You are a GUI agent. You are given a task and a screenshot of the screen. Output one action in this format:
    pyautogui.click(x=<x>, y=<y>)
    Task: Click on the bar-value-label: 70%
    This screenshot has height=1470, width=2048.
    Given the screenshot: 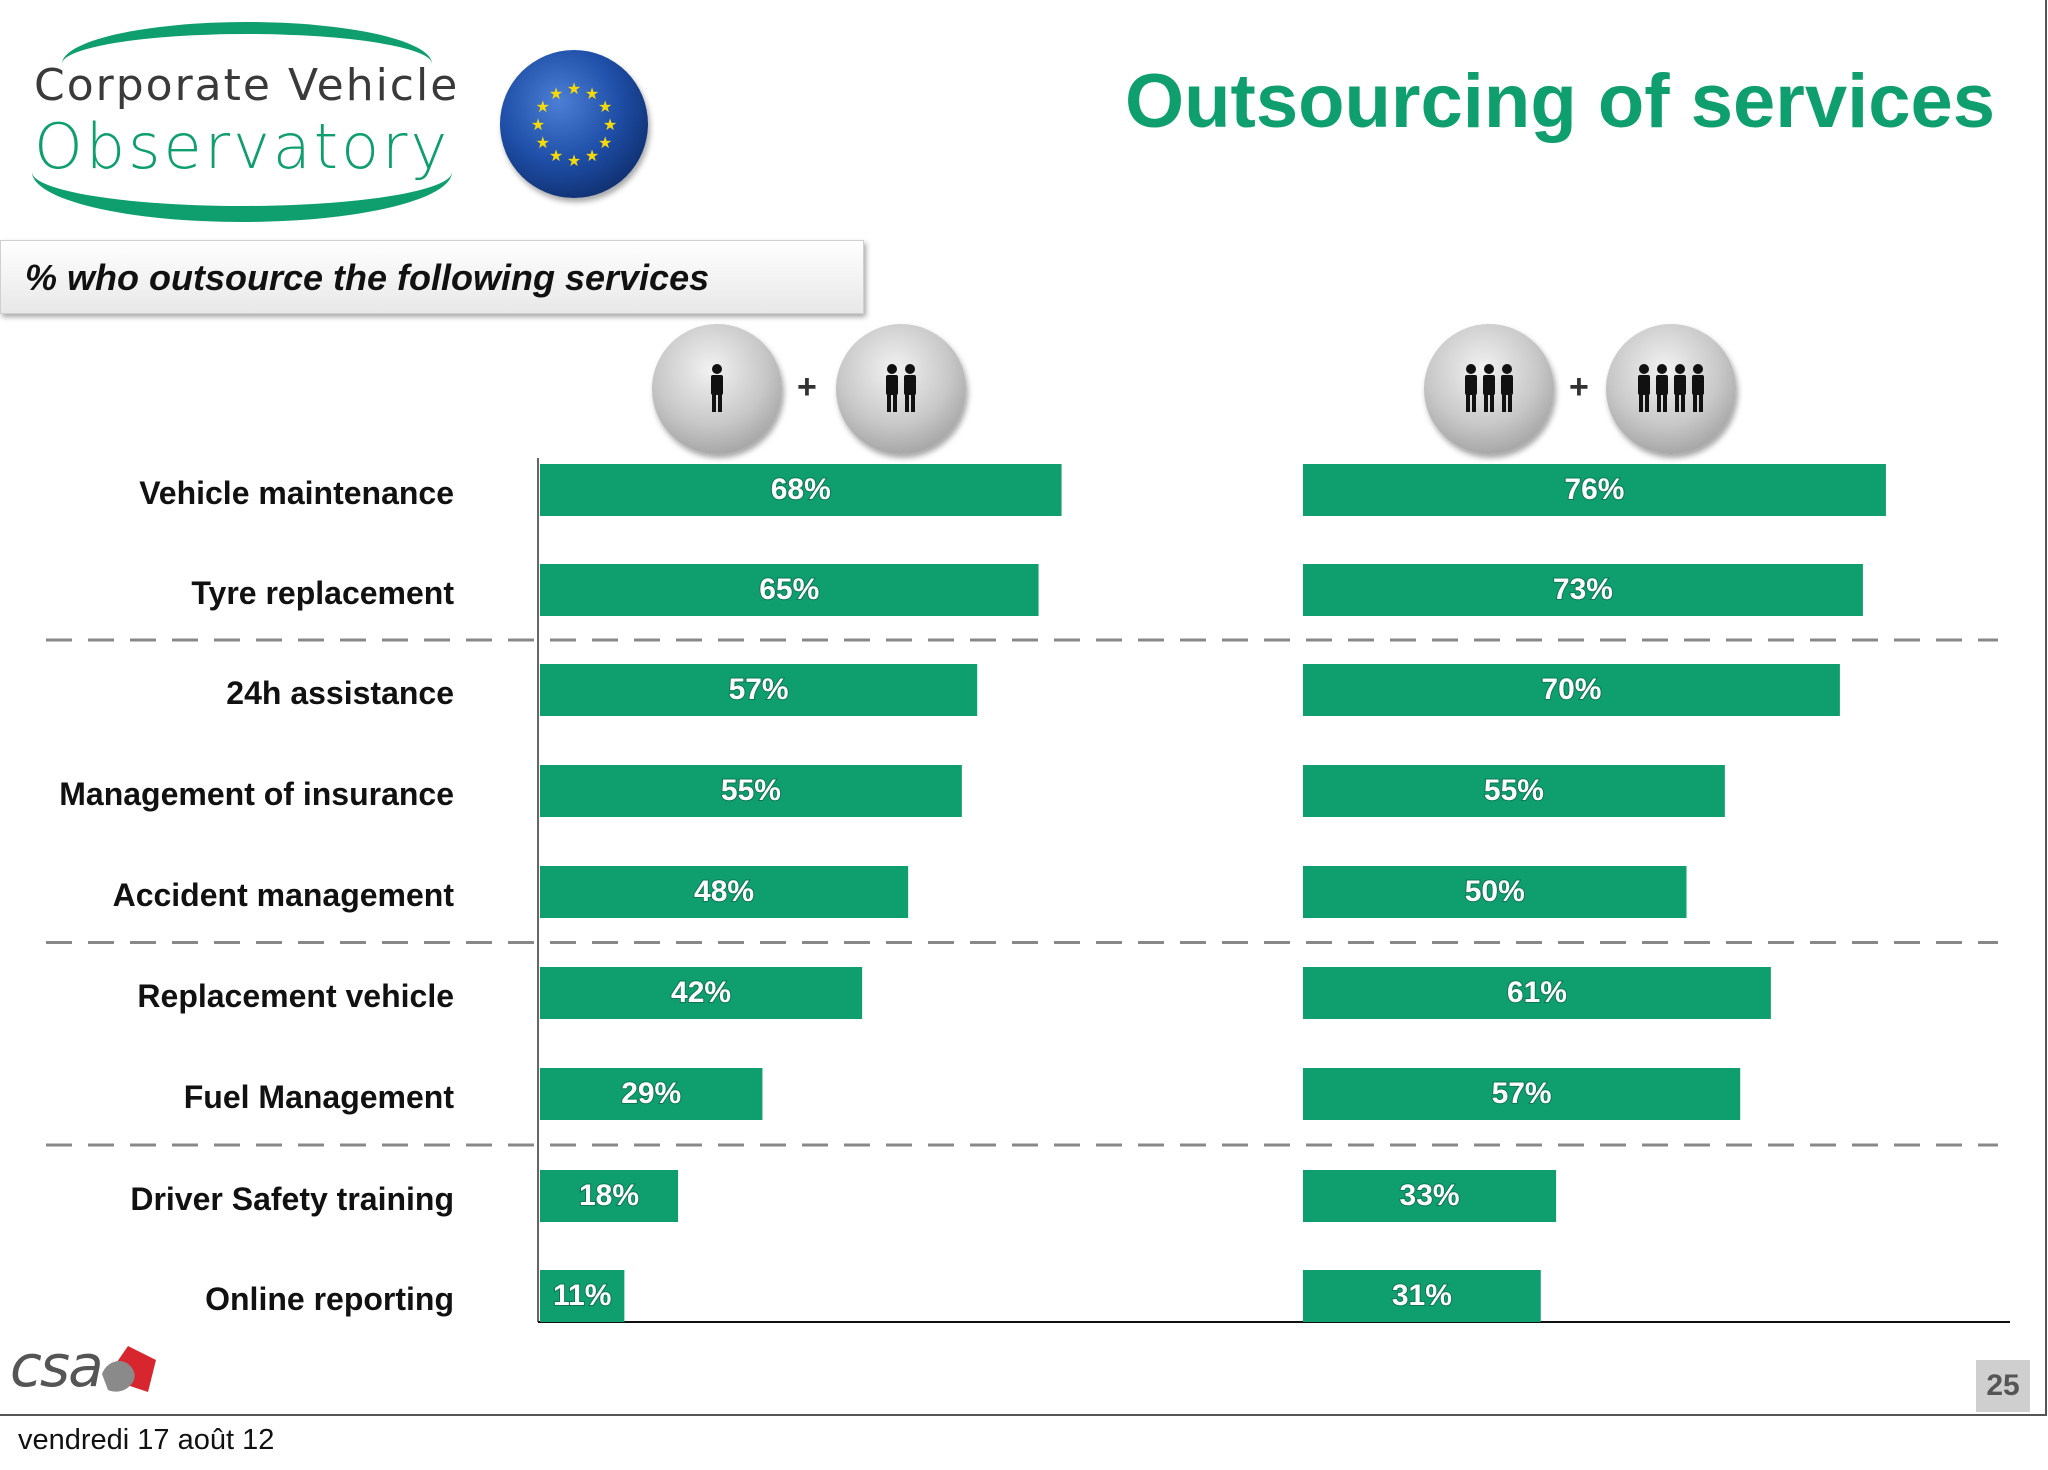 What is the action you would take?
    pyautogui.click(x=1571, y=689)
    